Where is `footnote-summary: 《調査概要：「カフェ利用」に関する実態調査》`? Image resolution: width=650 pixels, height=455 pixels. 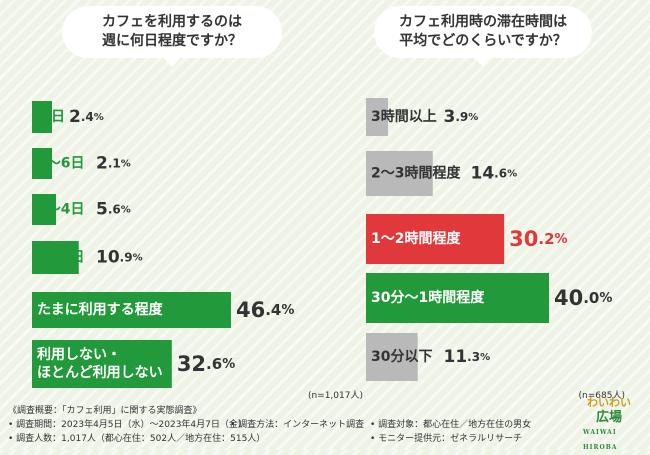
footnote-summary: 《調査概要：「カフェ利用」に関する実態調査》 is located at coordinates (105, 411).